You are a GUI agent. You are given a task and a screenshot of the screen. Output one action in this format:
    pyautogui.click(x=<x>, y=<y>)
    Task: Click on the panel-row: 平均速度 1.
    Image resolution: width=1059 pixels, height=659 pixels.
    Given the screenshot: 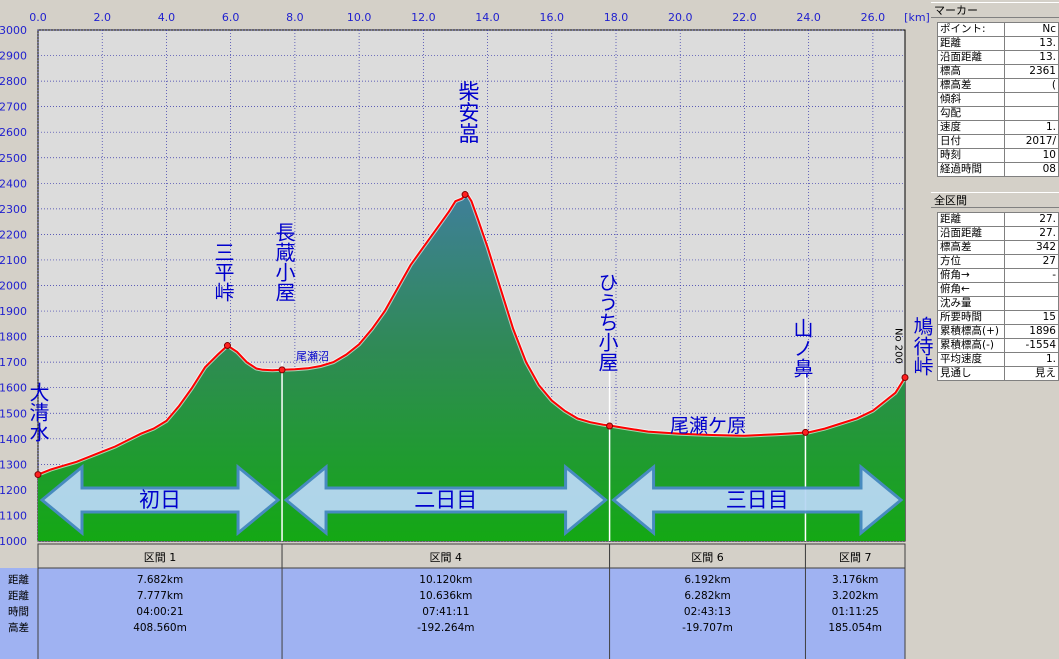 What is the action you would take?
    pyautogui.click(x=998, y=359)
    